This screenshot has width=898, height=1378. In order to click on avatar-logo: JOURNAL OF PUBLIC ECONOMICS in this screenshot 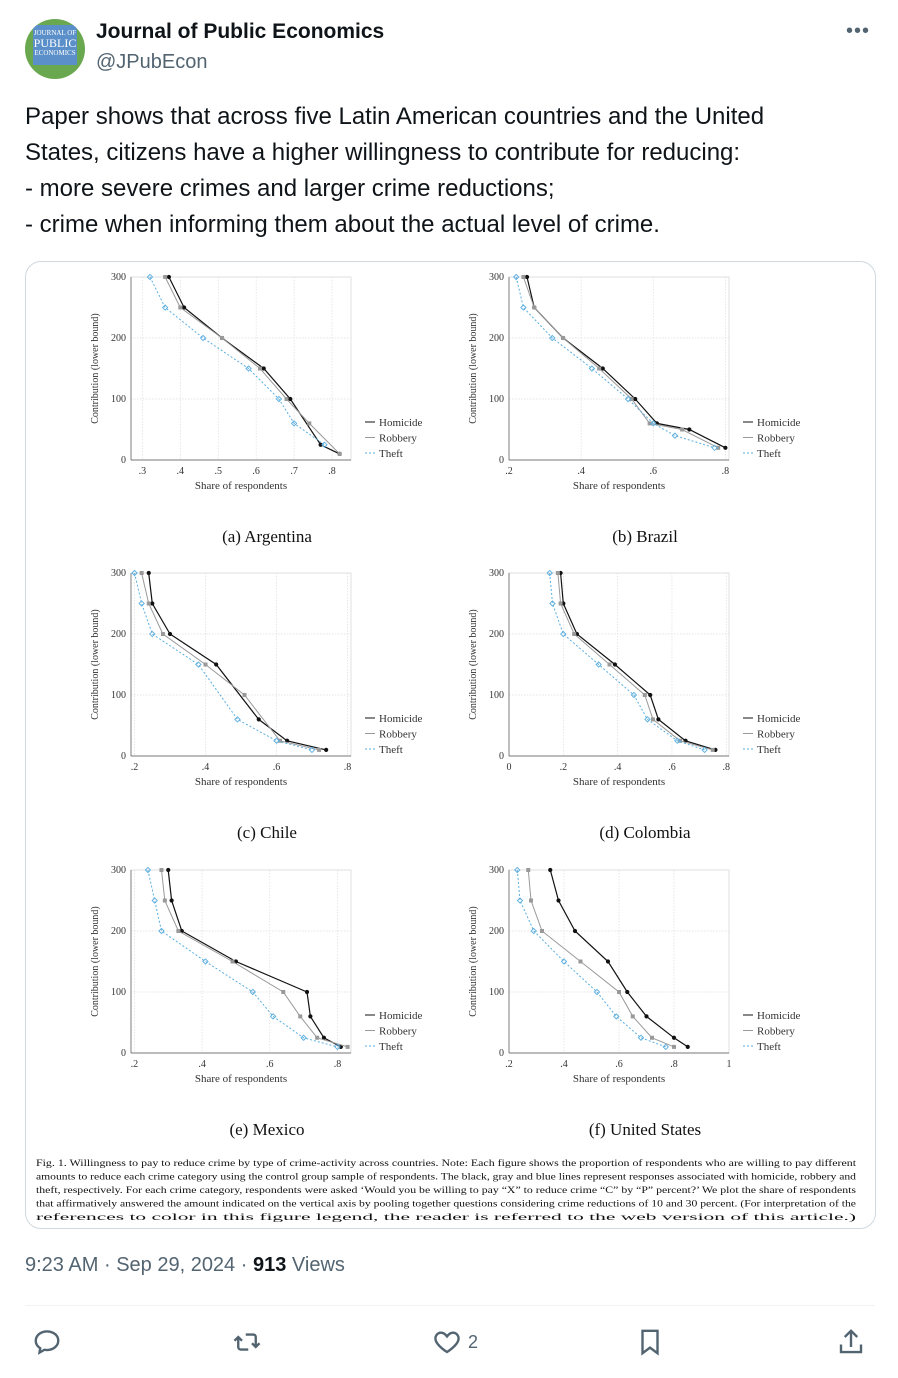, I will do `click(55, 45)`.